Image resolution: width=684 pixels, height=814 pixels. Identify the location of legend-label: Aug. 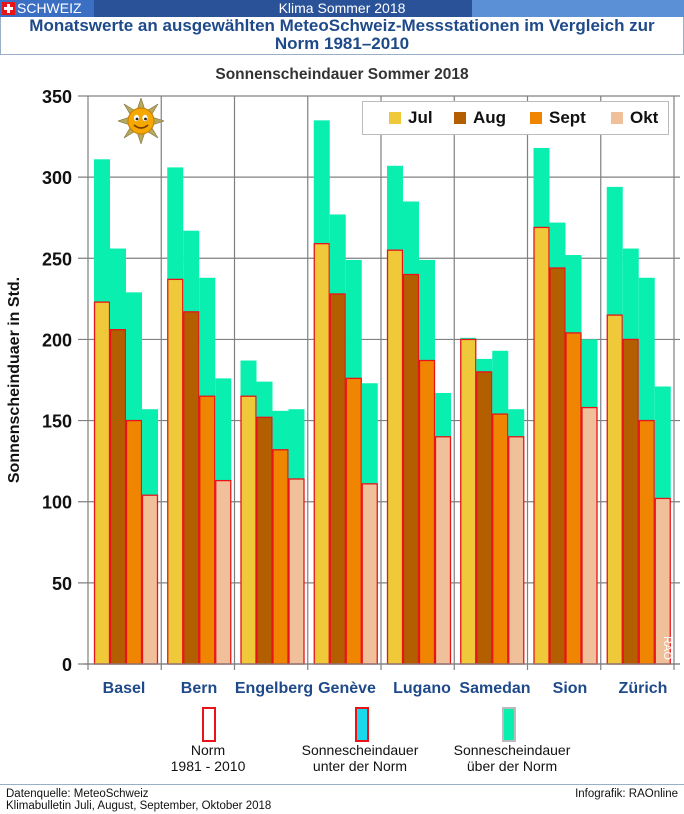
(490, 117).